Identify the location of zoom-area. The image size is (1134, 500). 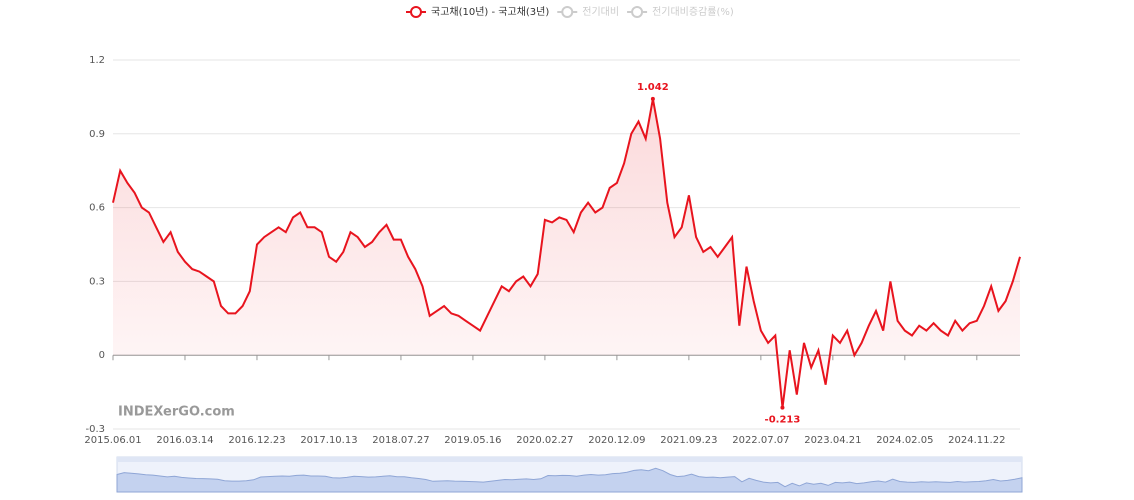
(569, 480).